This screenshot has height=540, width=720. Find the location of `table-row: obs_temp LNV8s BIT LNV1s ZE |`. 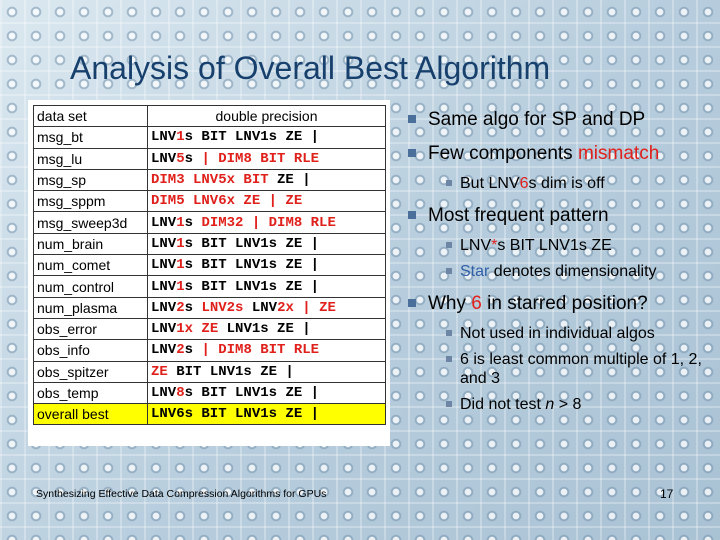

table-row: obs_temp LNV8s BIT LNV1s ZE | is located at coordinates (209, 393).